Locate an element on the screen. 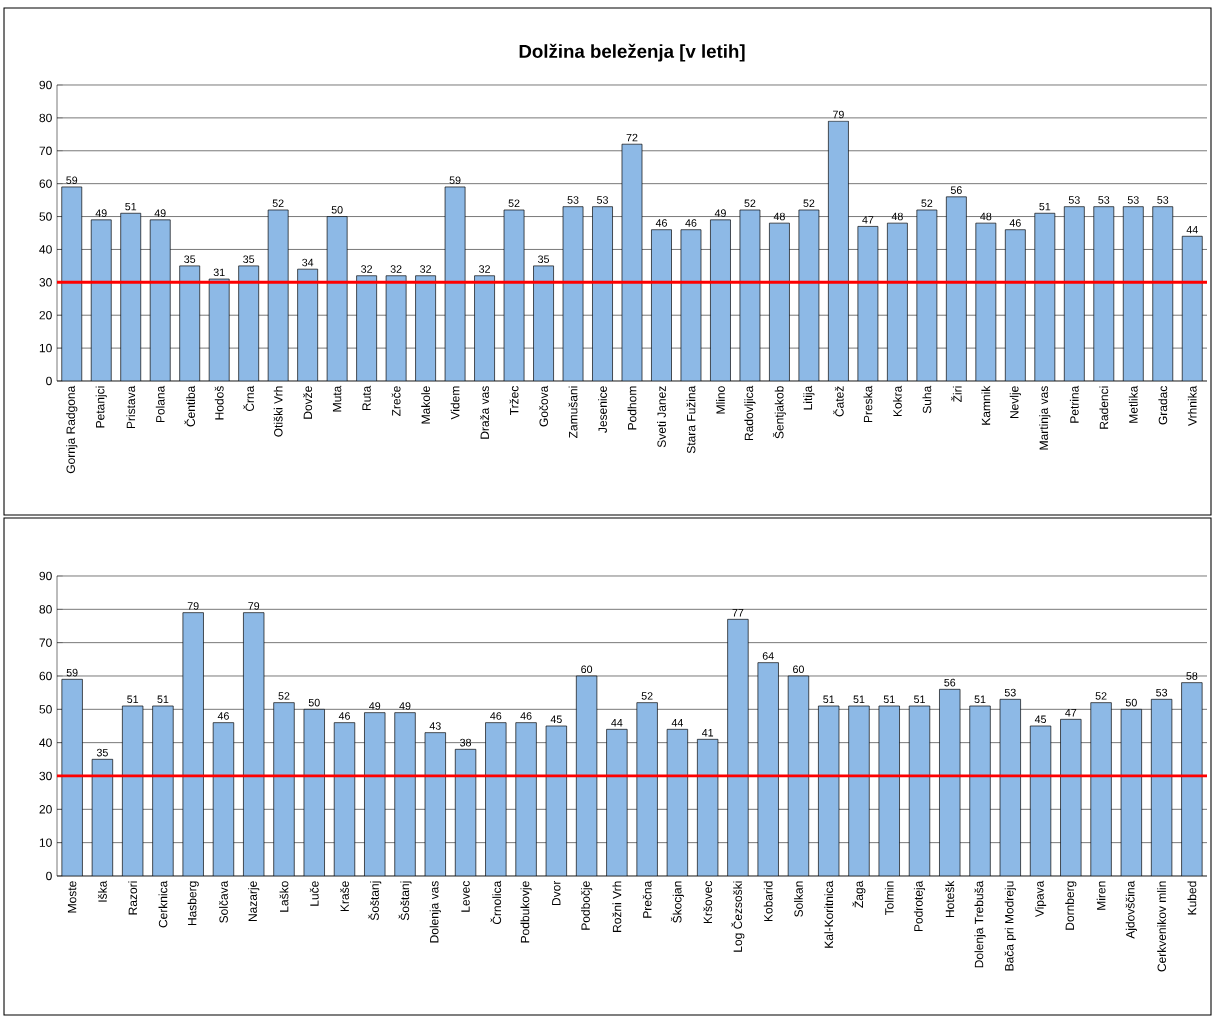  x-tick-label: Dornberg is located at coordinates (1071, 905).